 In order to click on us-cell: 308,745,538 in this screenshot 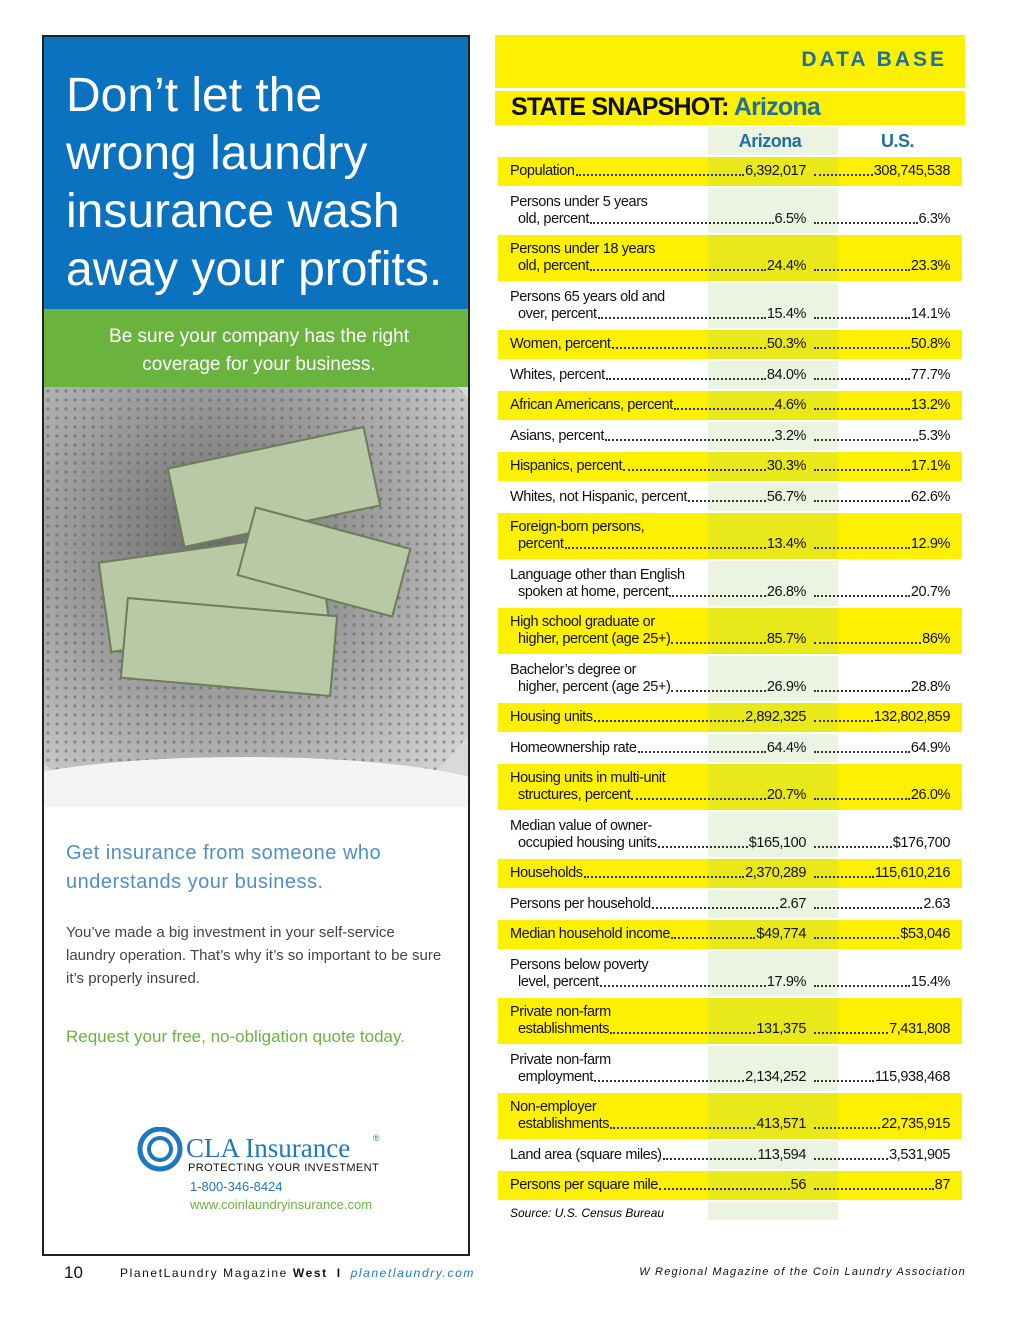, I will do `click(878, 171)`.